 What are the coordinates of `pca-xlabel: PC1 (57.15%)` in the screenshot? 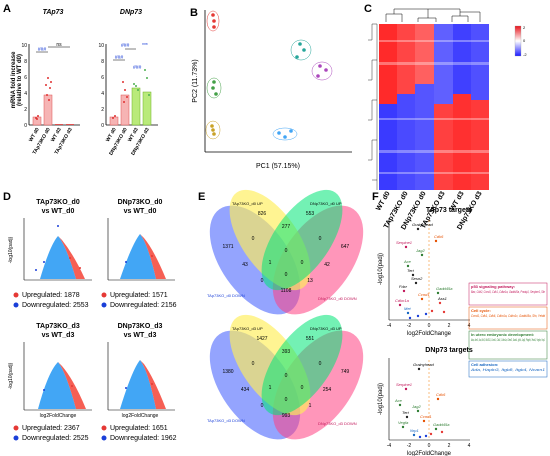 It's located at (278, 166).